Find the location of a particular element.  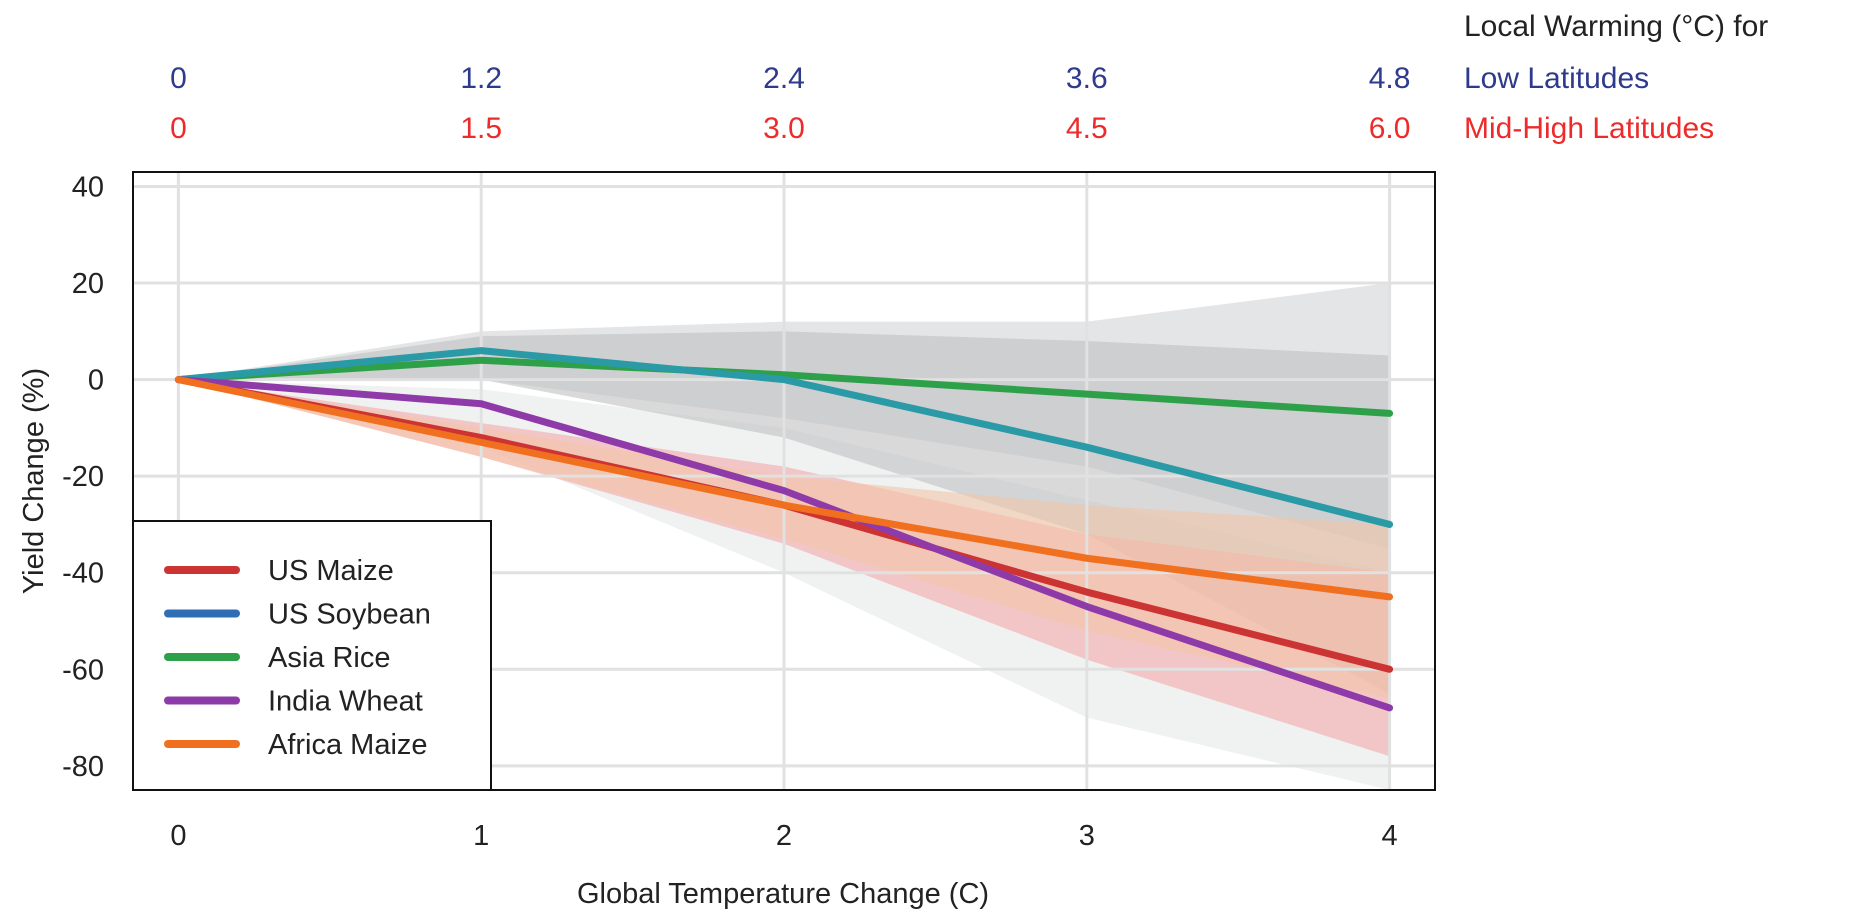

y-tick-label: -40 is located at coordinates (83, 574).